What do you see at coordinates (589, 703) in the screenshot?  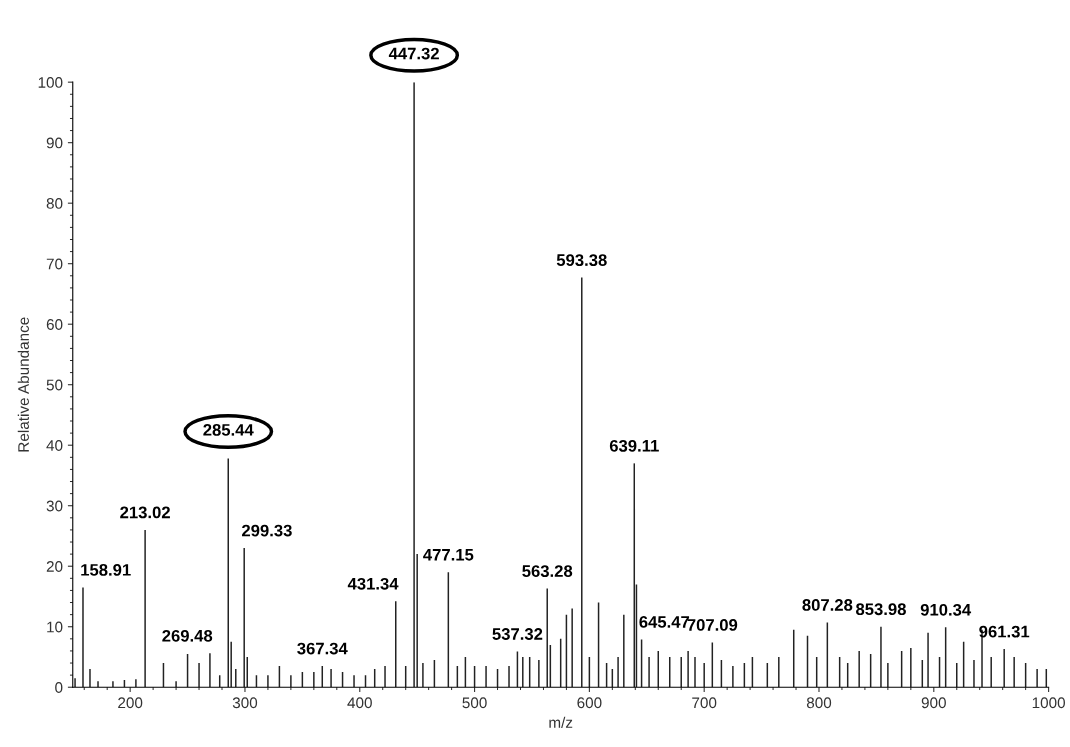 I see `x-tick-label: 600` at bounding box center [589, 703].